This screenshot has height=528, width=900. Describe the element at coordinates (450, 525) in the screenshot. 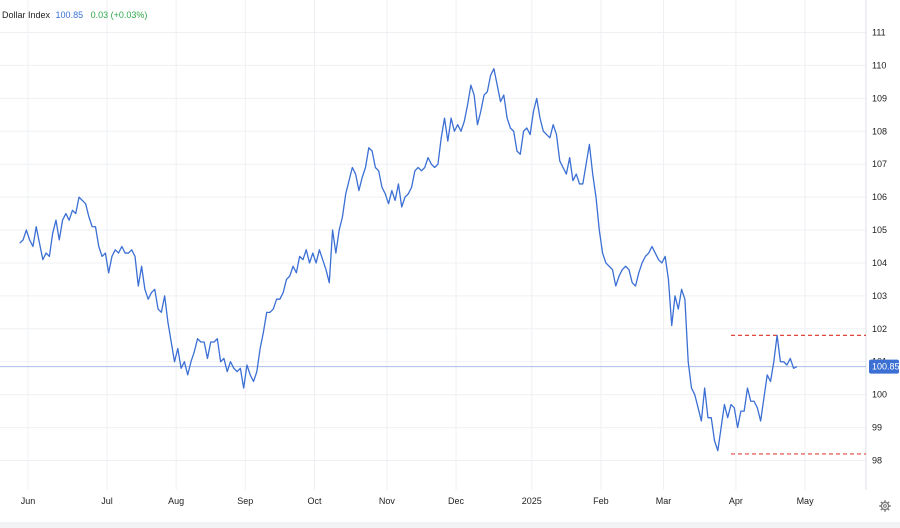

I see `bottom-bar` at that location.